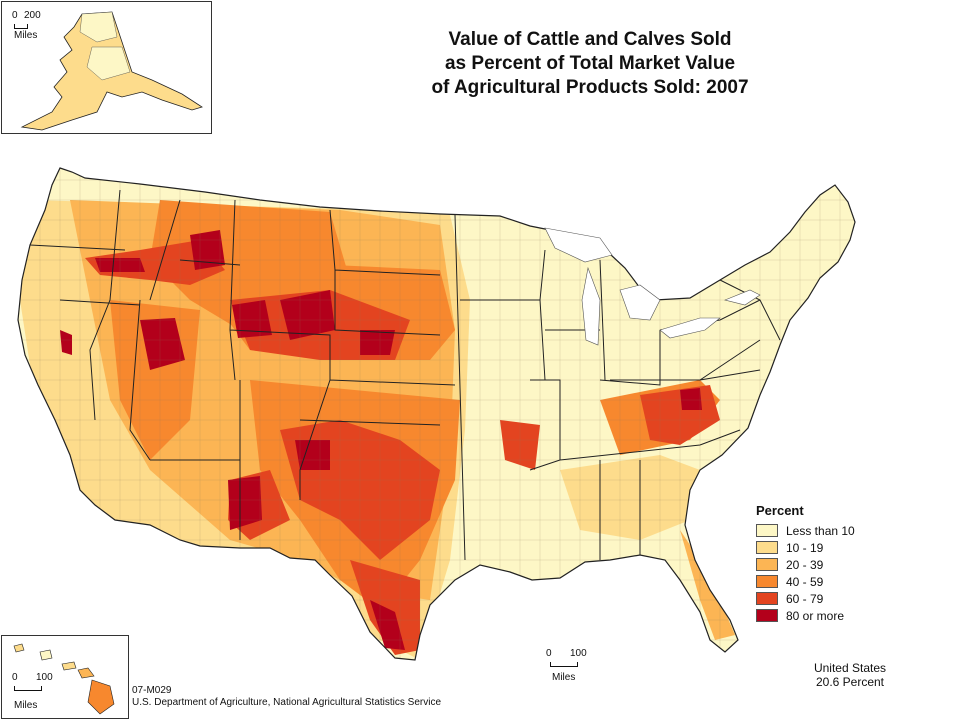  I want to click on title-line-1: Value of Cattle and Calves Sold, so click(590, 39).